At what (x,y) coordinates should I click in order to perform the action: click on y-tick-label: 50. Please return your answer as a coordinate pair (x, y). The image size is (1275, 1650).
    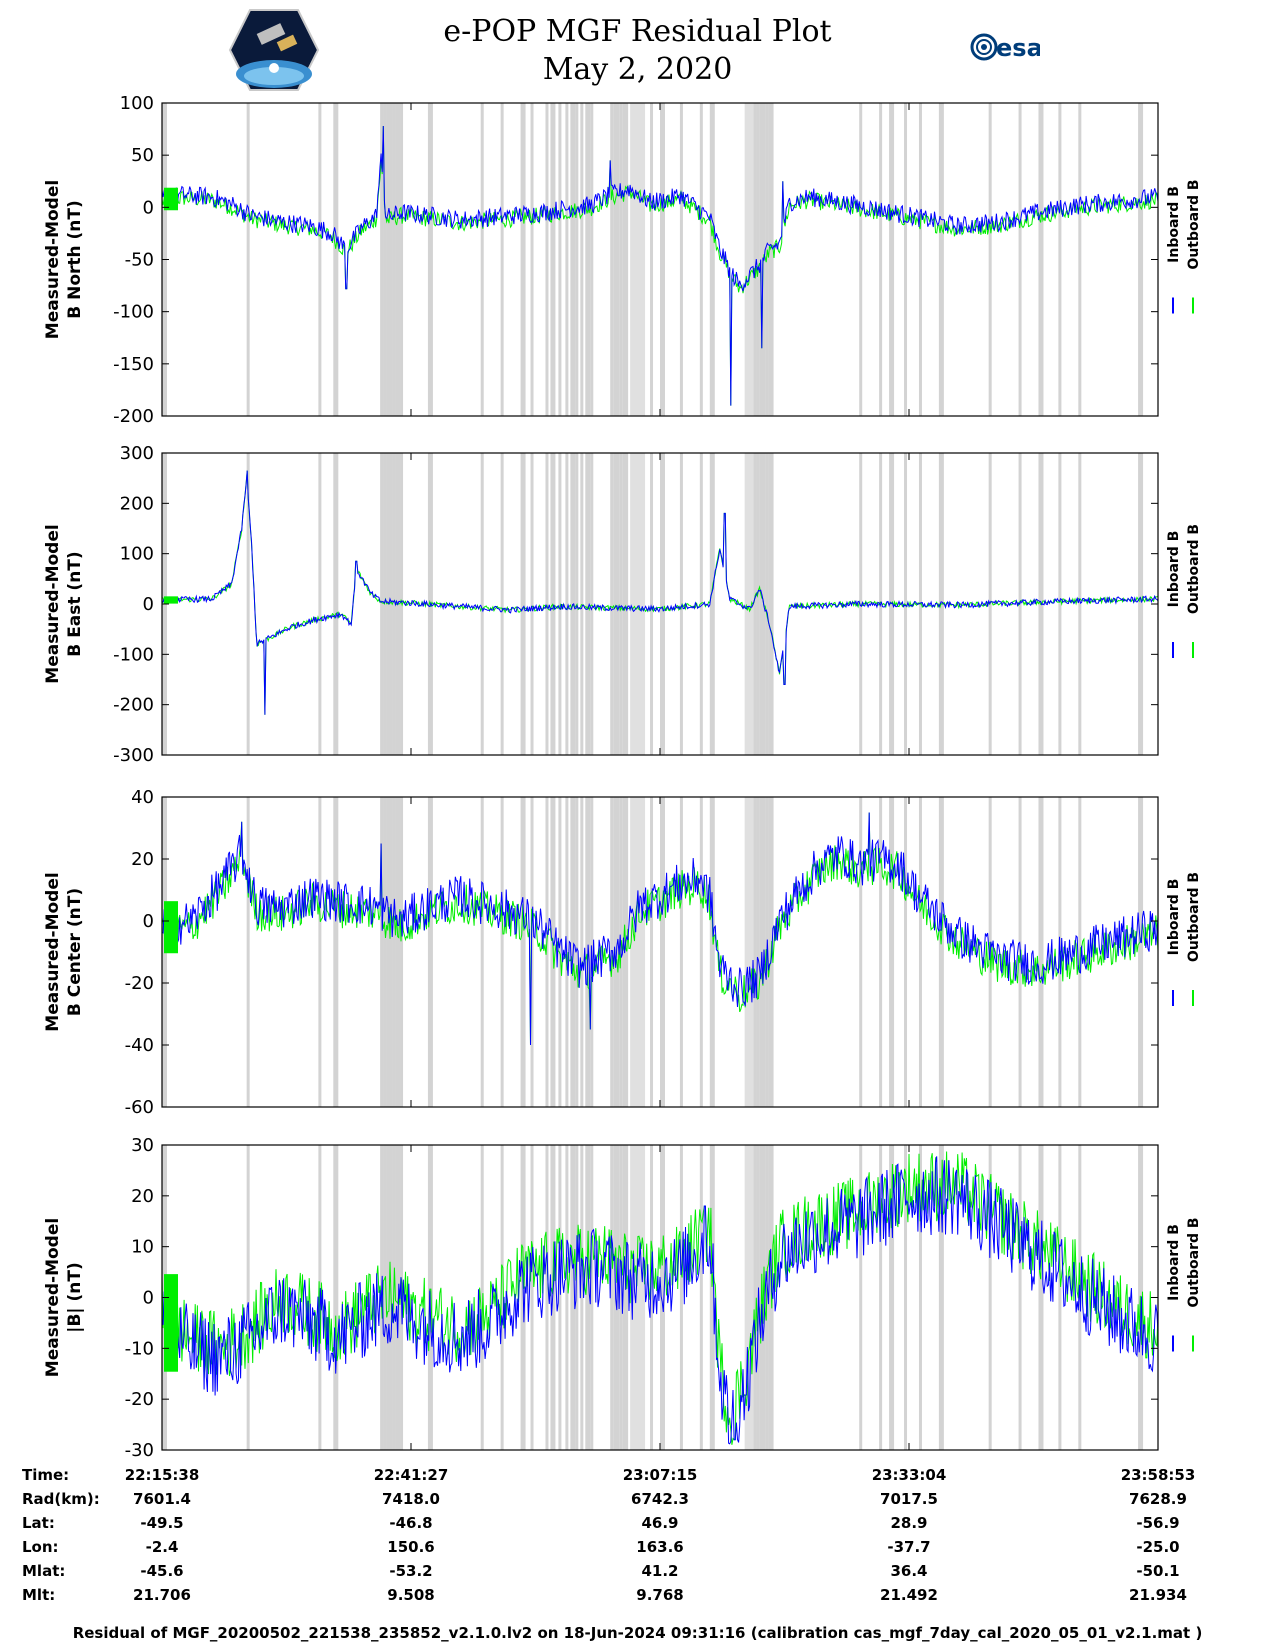
    Looking at the image, I should click on (142, 155).